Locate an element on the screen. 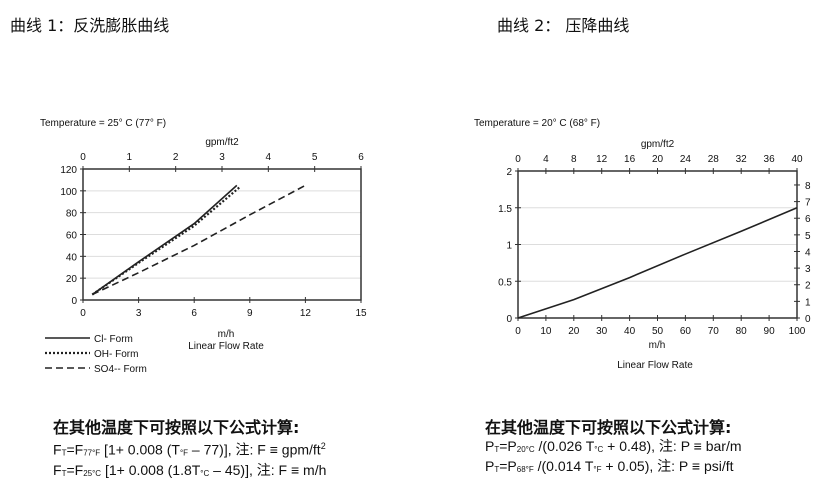 The width and height of the screenshot is (823, 485). y-tick-label: 20 is located at coordinates (72, 279).